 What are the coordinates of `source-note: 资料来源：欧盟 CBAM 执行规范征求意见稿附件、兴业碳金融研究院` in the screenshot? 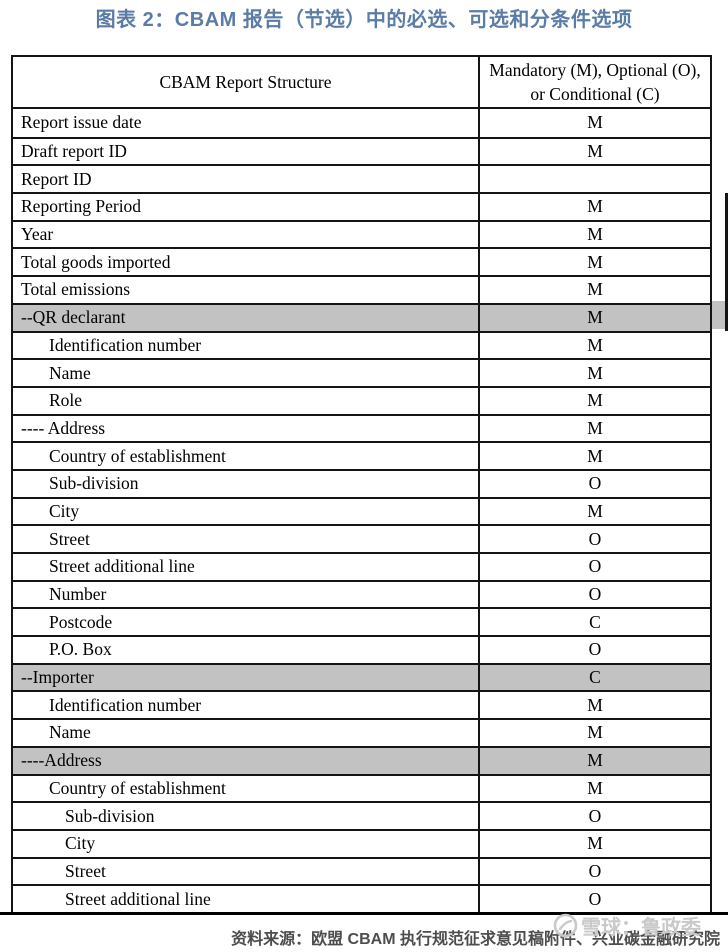 It's located at (475, 939).